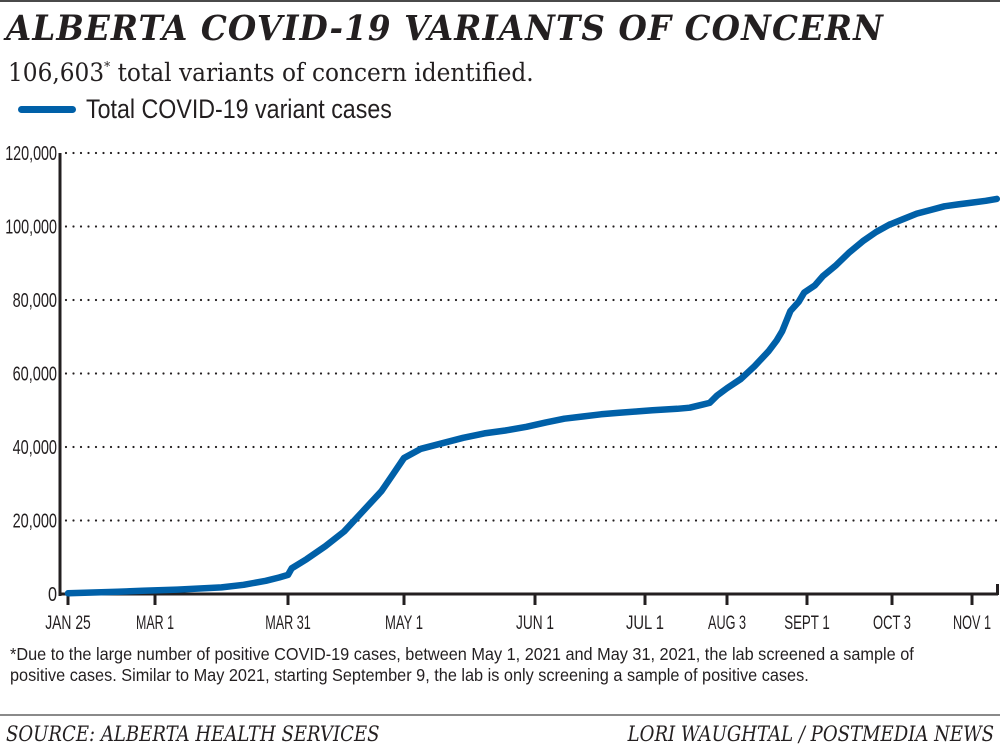 The image size is (1000, 752). I want to click on y-axis-ticks: 0 20,000 40,000 60,000 80,000 100,000 120,000, so click(31, 374).